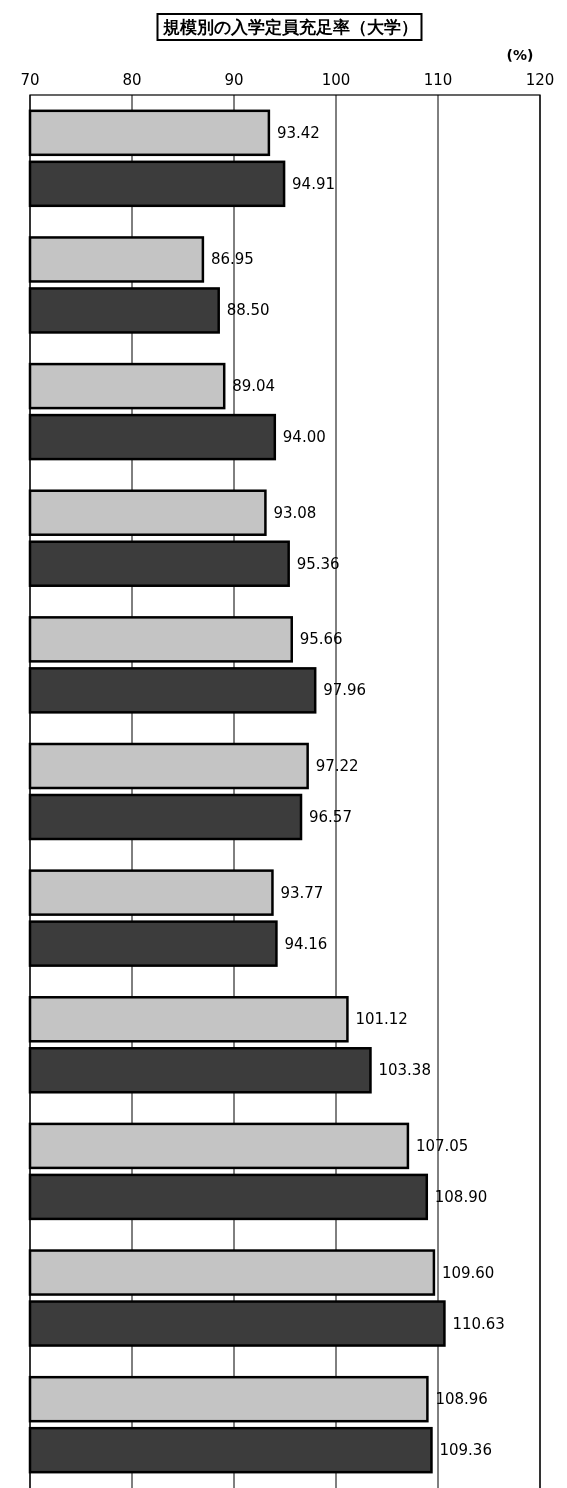  What do you see at coordinates (234, 80) in the screenshot?
I see `x-tick-label: 90` at bounding box center [234, 80].